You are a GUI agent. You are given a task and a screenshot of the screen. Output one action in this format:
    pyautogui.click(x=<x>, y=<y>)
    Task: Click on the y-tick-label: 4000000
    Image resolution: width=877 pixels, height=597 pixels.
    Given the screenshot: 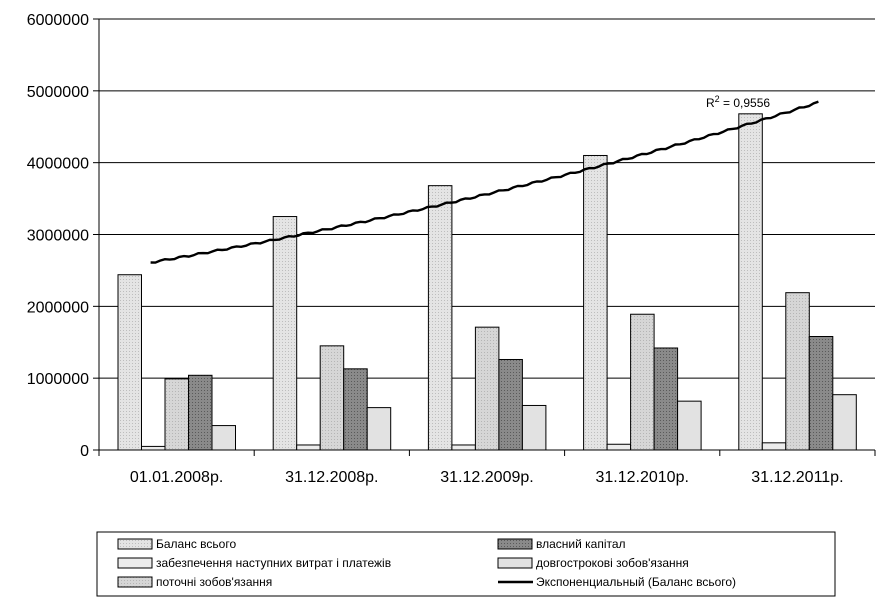 What is the action you would take?
    pyautogui.click(x=58, y=164)
    